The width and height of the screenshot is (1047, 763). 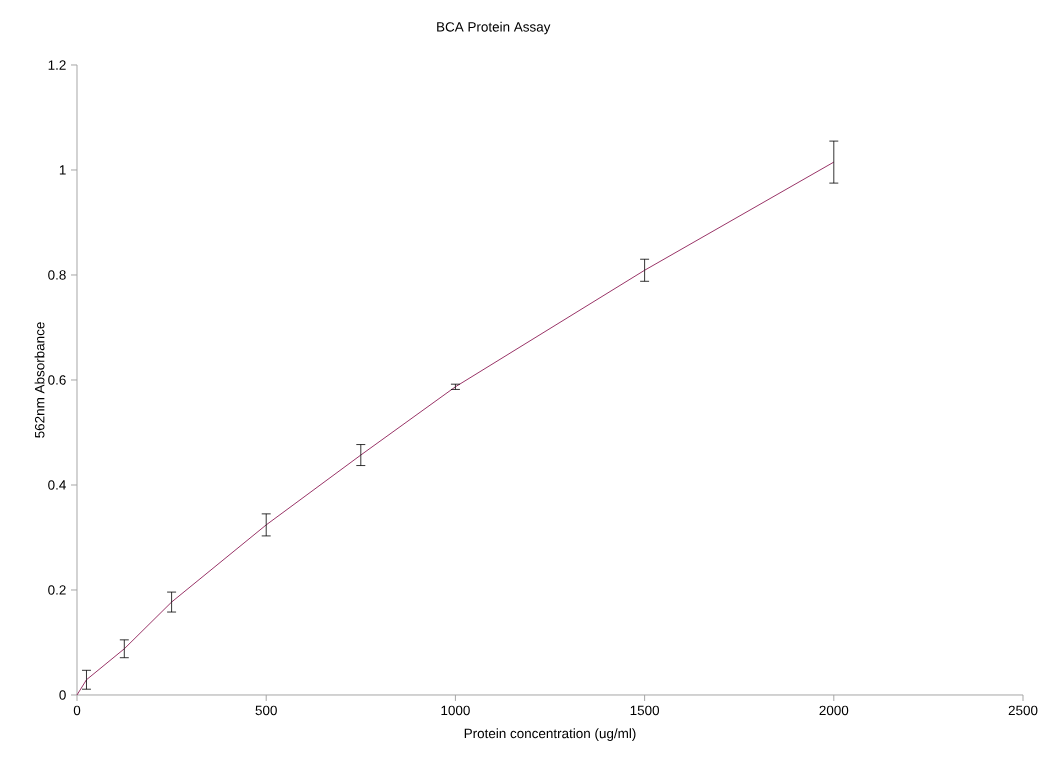 I want to click on y-tick-label: 0, so click(x=62, y=695).